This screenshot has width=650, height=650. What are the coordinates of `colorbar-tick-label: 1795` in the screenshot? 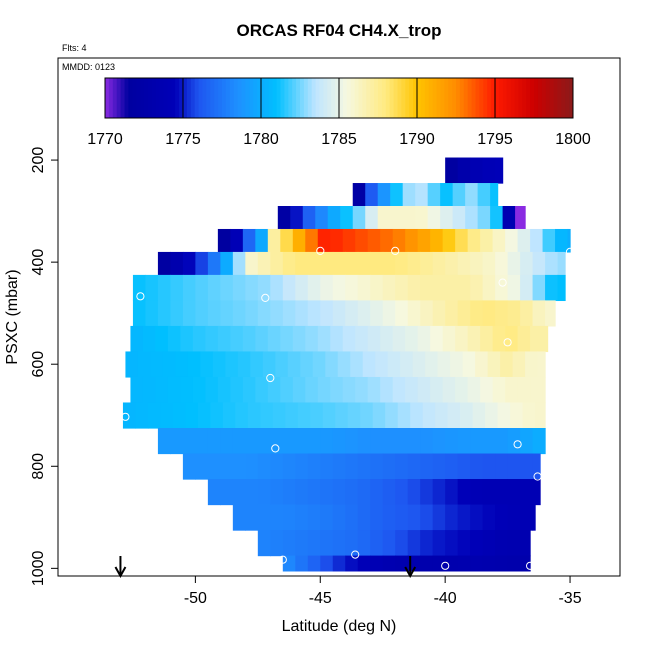 It's located at (495, 139).